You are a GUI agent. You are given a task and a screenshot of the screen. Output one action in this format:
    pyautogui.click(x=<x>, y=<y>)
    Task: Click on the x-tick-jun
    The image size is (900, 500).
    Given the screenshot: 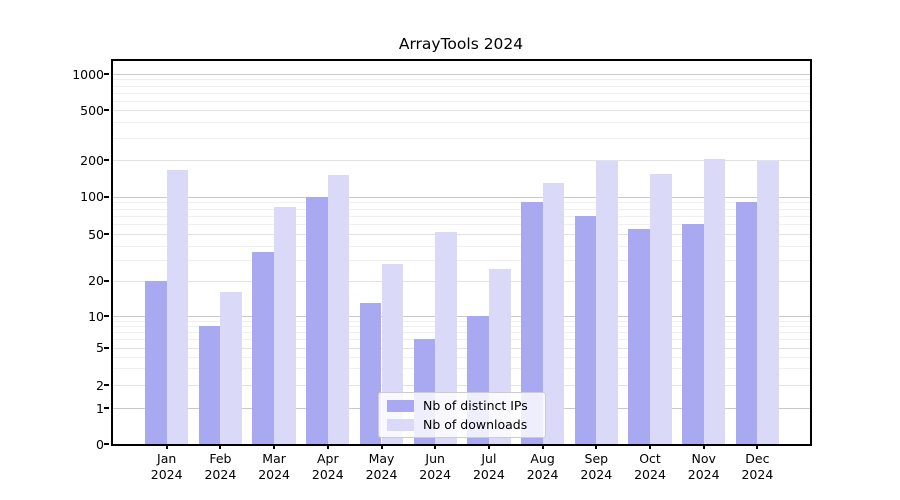 What is the action you would take?
    pyautogui.click(x=435, y=446)
    